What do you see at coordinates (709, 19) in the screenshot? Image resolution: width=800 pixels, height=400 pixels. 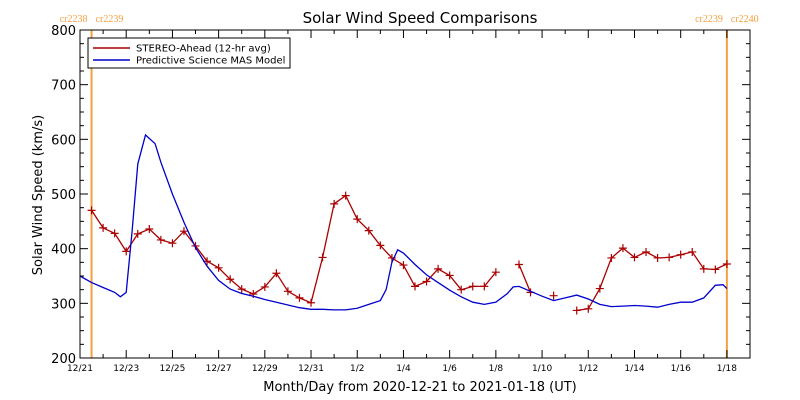 I see `boundary-left-label-1: cr2239` at bounding box center [709, 19].